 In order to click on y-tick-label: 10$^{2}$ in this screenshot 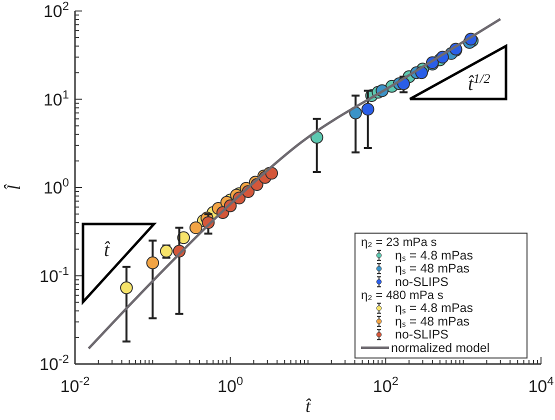, I will do `click(56, 10)`.